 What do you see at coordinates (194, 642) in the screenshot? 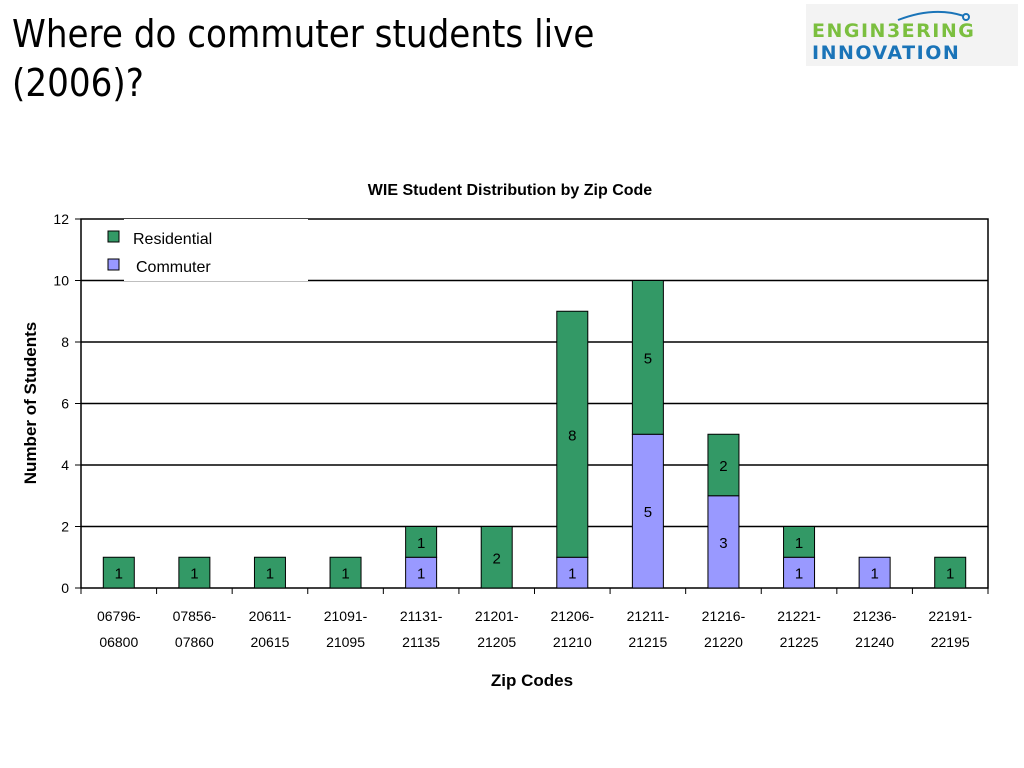
I see `x-tick-label: 07860` at bounding box center [194, 642].